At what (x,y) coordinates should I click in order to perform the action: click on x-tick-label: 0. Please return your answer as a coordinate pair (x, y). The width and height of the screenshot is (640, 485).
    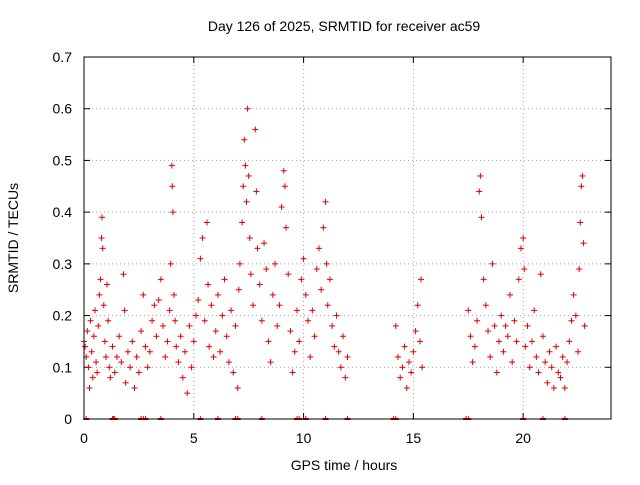
    Looking at the image, I should click on (84, 438).